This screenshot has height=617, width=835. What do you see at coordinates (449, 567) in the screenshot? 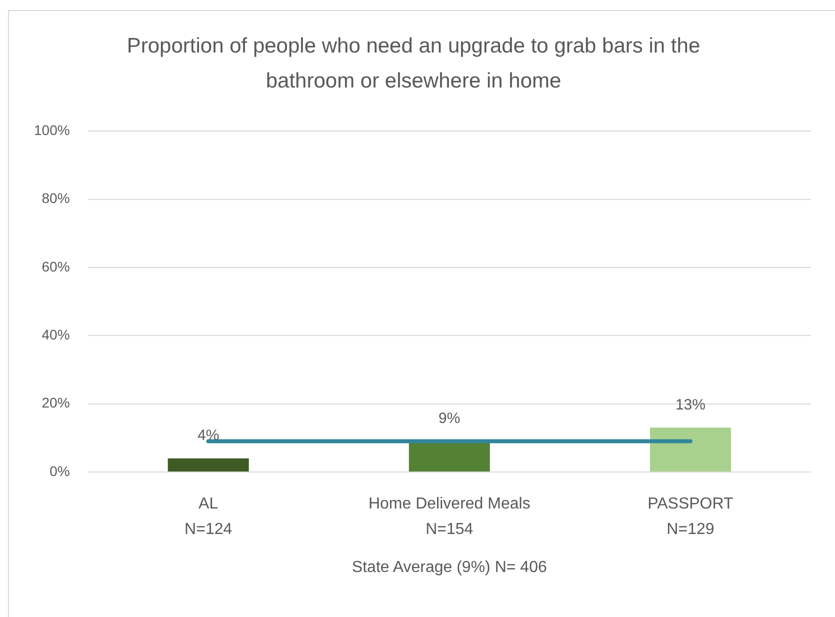
I see `x-axis-title: State Average (9%) N= 406` at bounding box center [449, 567].